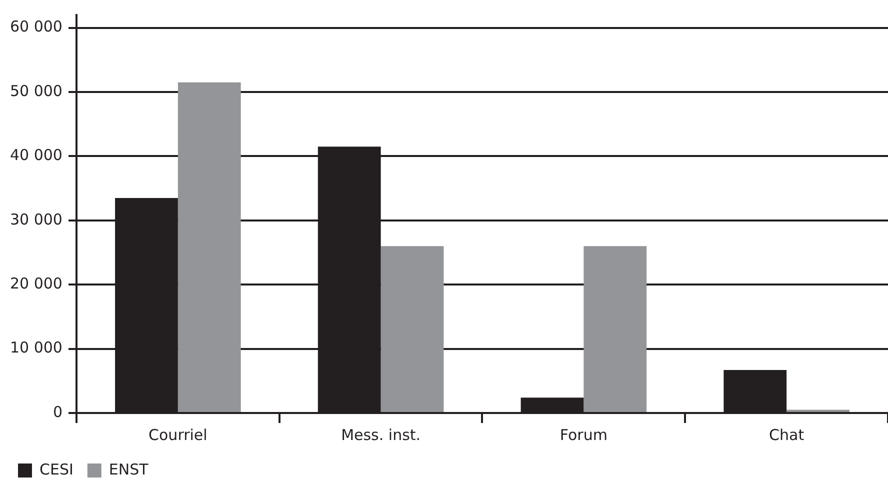 The height and width of the screenshot is (492, 888). What do you see at coordinates (129, 469) in the screenshot?
I see `legend-label: ENST` at bounding box center [129, 469].